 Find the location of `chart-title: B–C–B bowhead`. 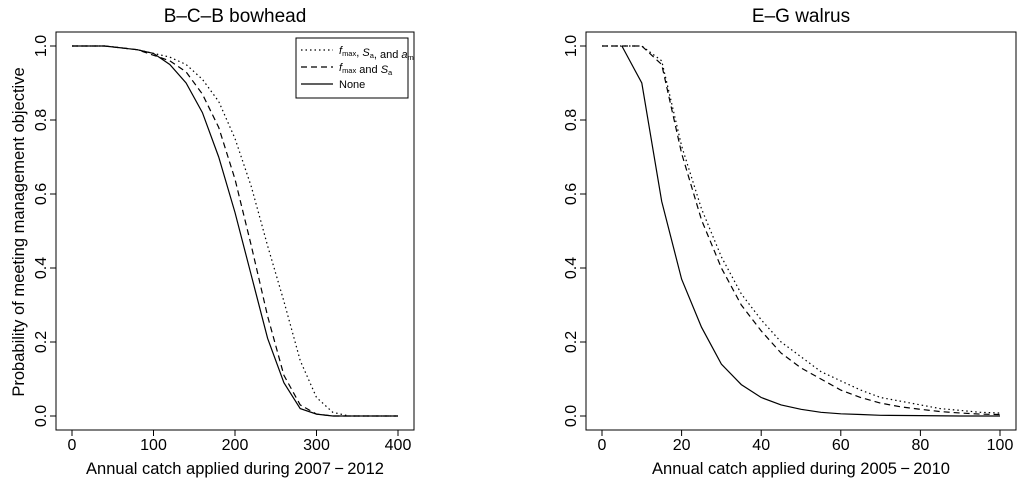

chart-title: B–C–B bowhead is located at coordinates (235, 16).